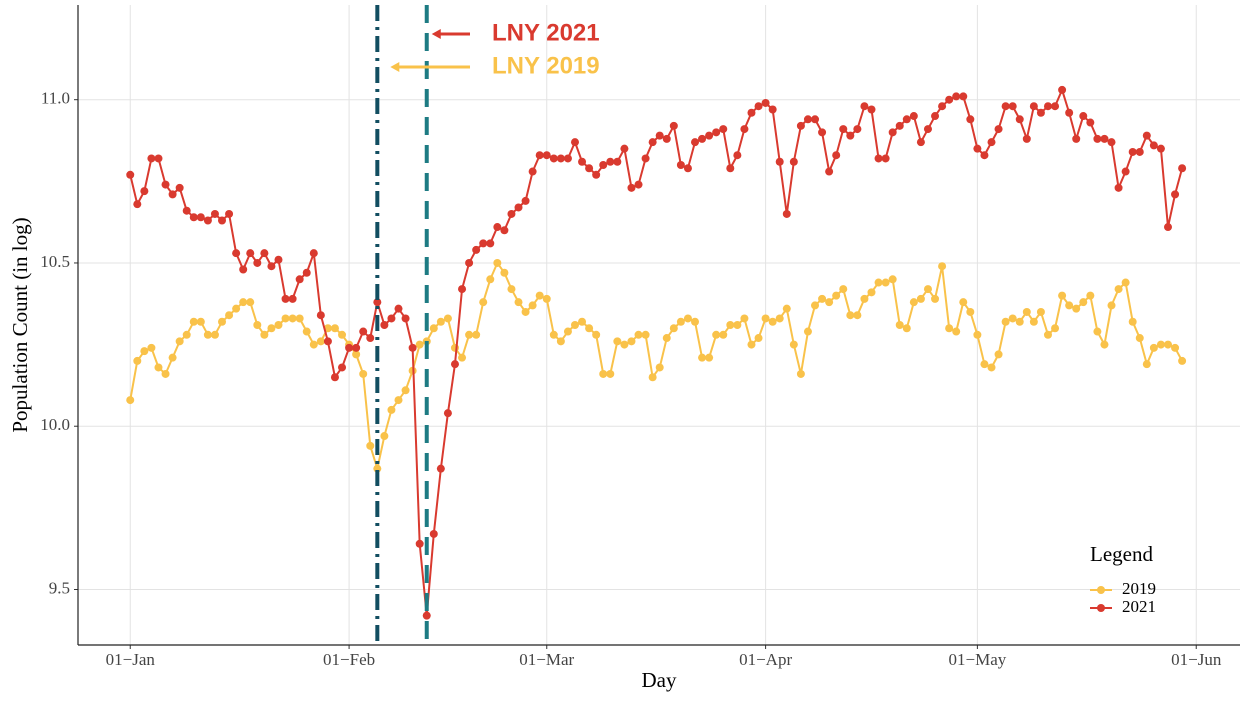 The height and width of the screenshot is (703, 1249). I want to click on y-tick-label: 10.5, so click(55, 261).